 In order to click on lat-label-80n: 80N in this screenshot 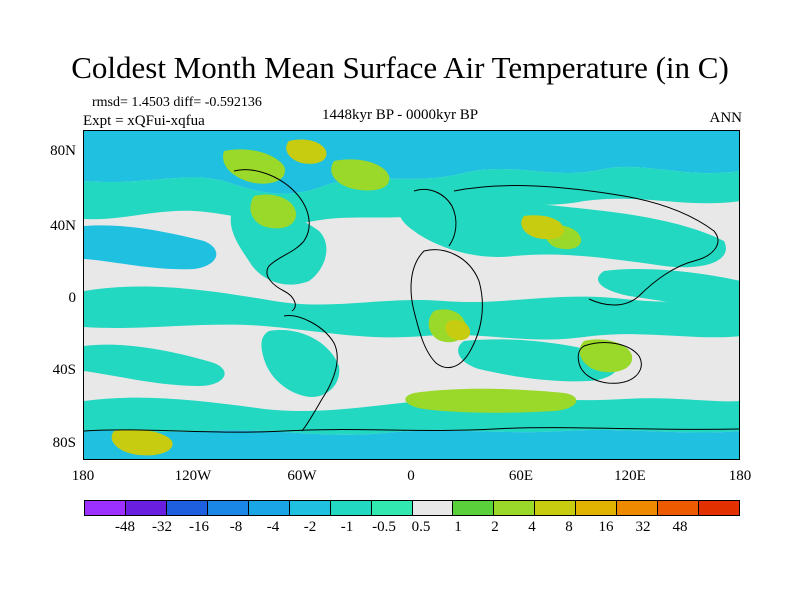, I will do `click(63, 151)`.